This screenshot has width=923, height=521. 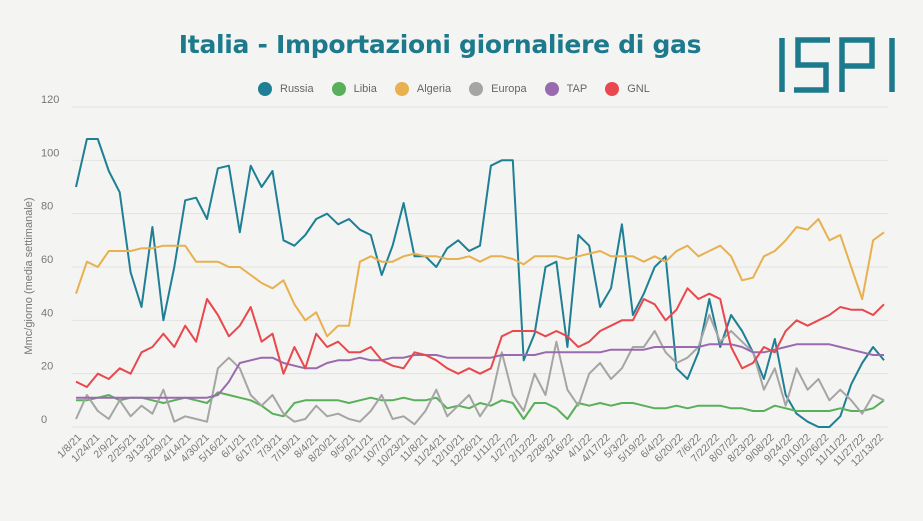 I want to click on ispi-logo, so click(x=837, y=65).